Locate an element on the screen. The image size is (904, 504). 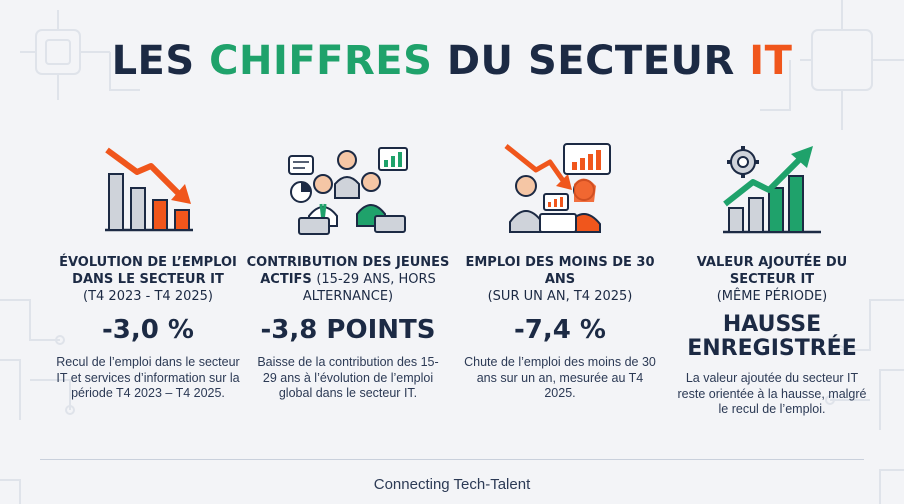
page-title: LES CHIFFRES DU SECTEUR IT is located at coordinates (452, 61).